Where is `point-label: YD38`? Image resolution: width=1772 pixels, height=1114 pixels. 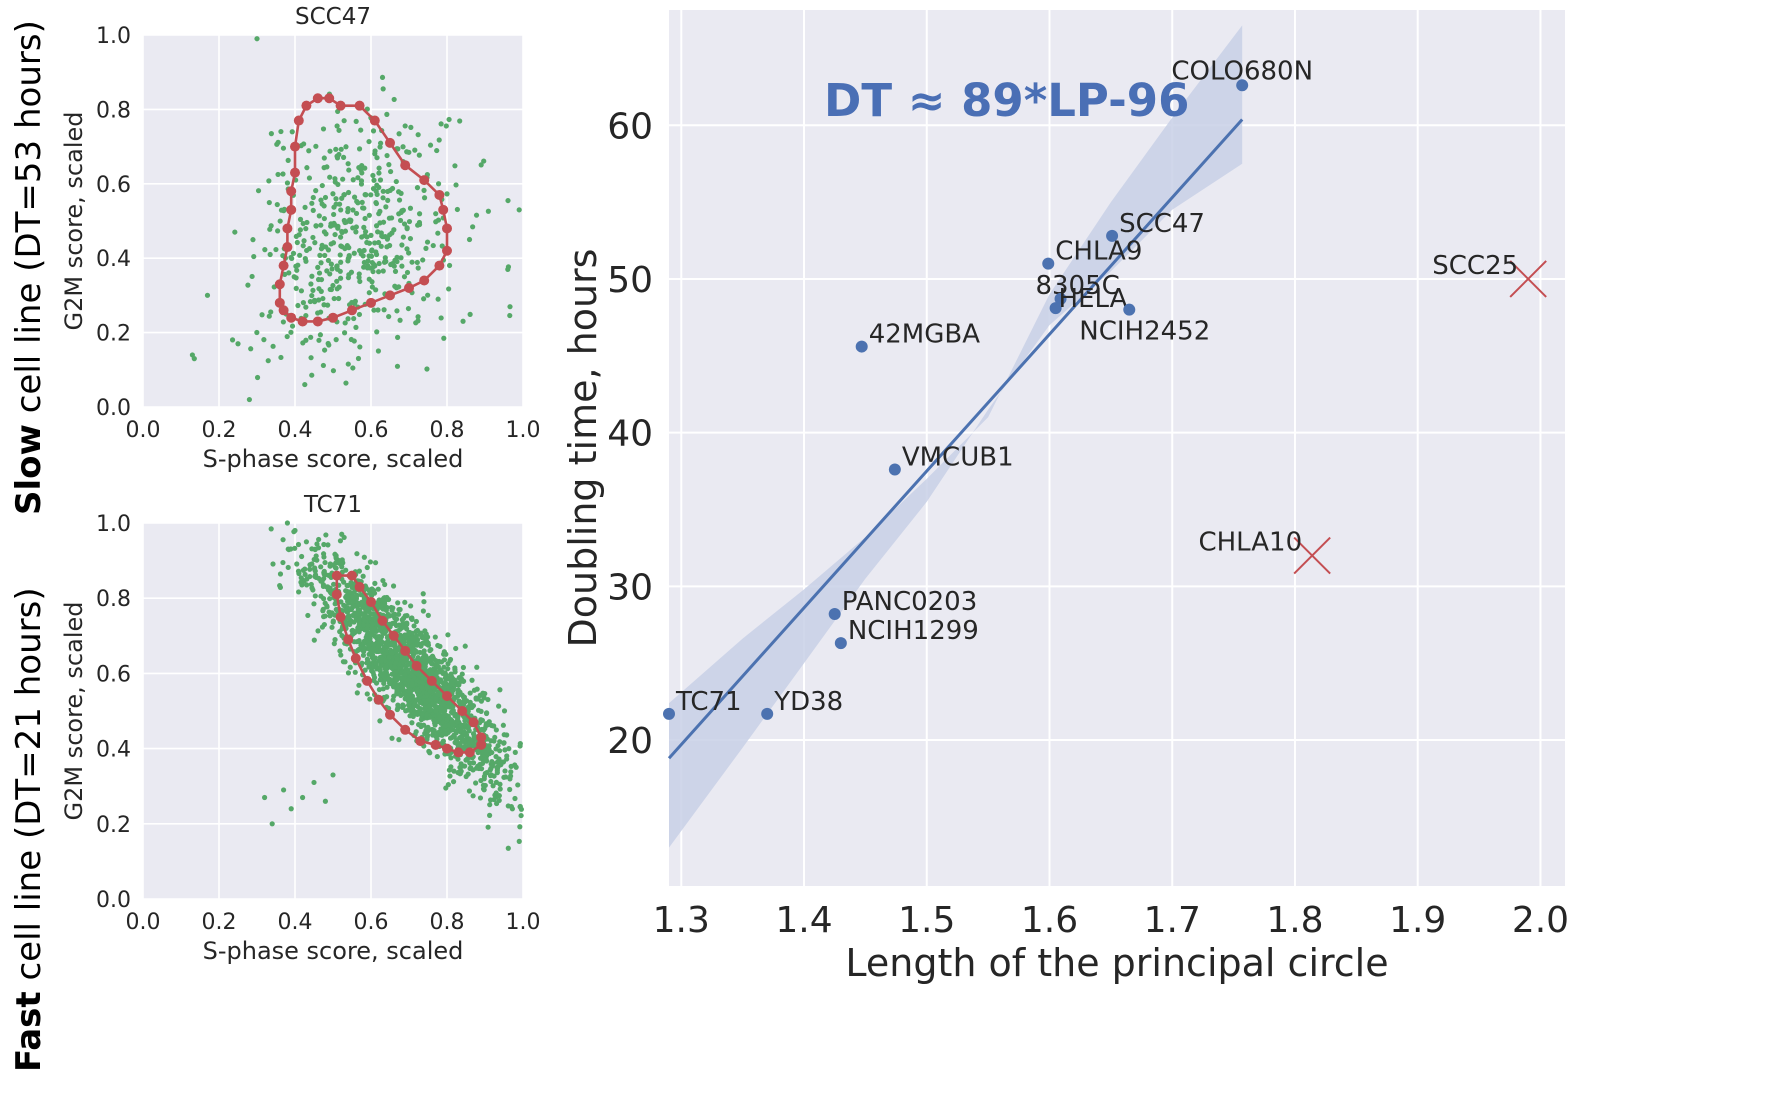
point-label: YD38 is located at coordinates (808, 702).